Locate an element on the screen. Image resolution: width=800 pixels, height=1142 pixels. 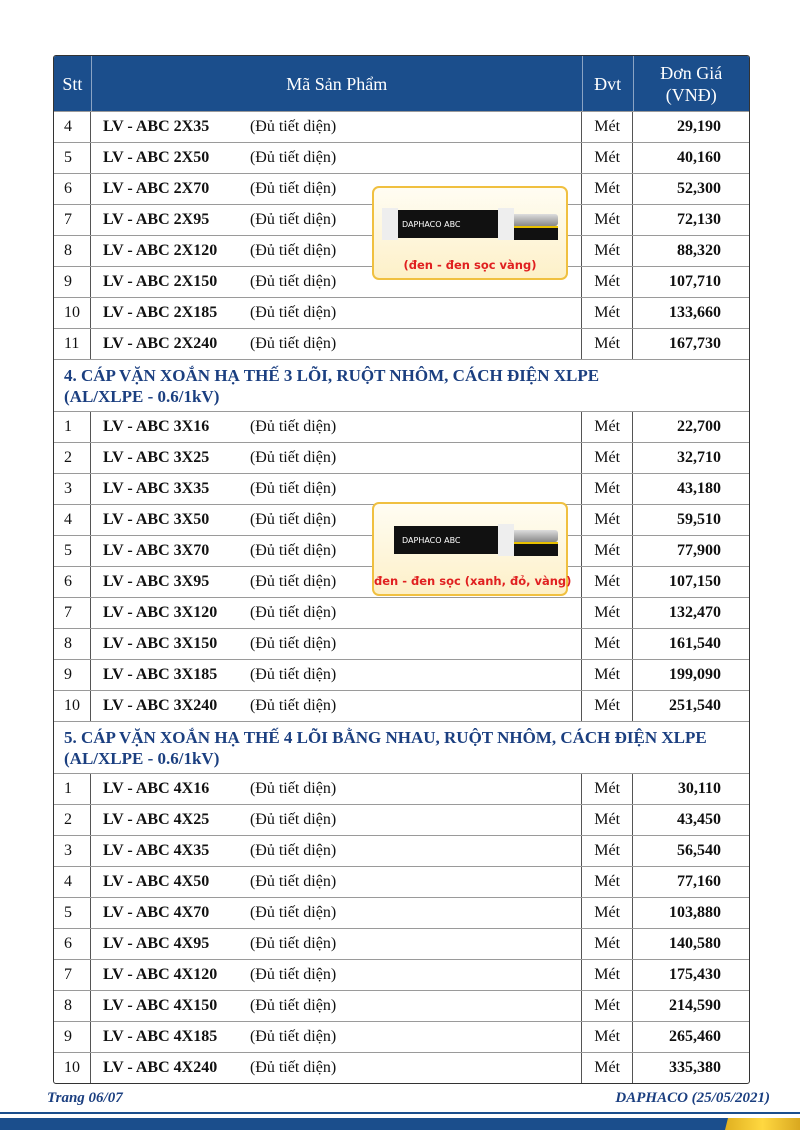
table-row: 4 LV - ABC 2X35 (Đủ tiết diện) Mét 29,190 is located at coordinates (401, 126).